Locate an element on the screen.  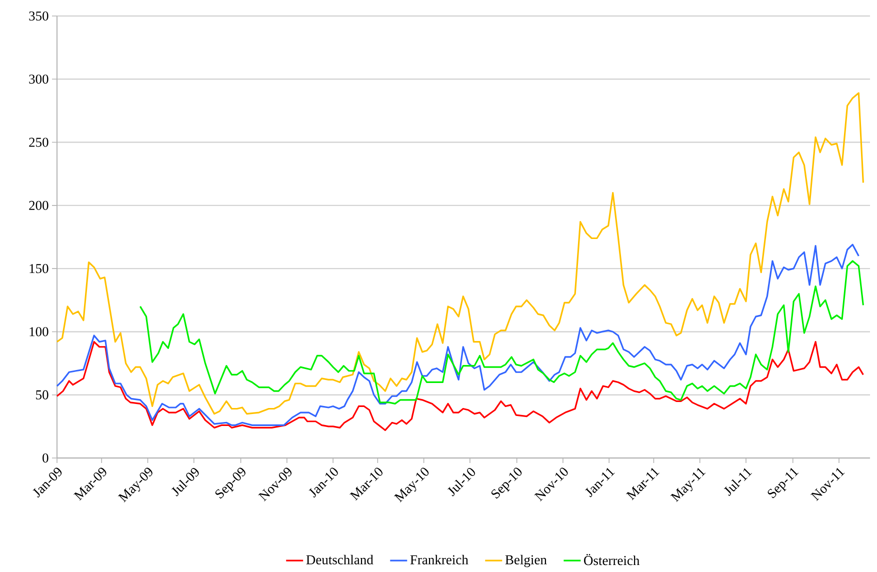
legend-label: Deutschland is located at coordinates (340, 559).